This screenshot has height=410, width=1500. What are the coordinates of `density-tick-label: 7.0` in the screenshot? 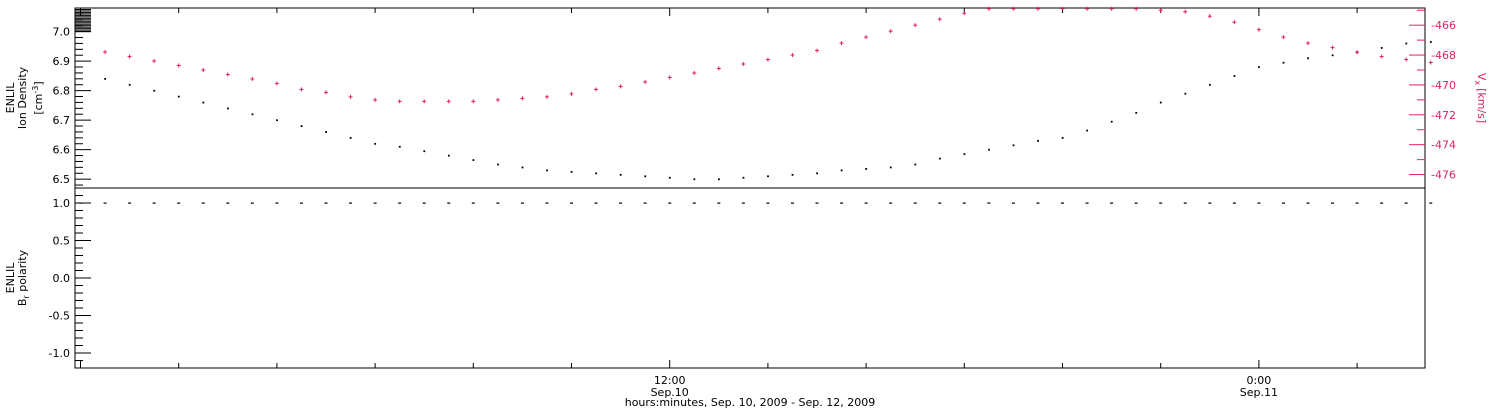 It's located at (62, 32).